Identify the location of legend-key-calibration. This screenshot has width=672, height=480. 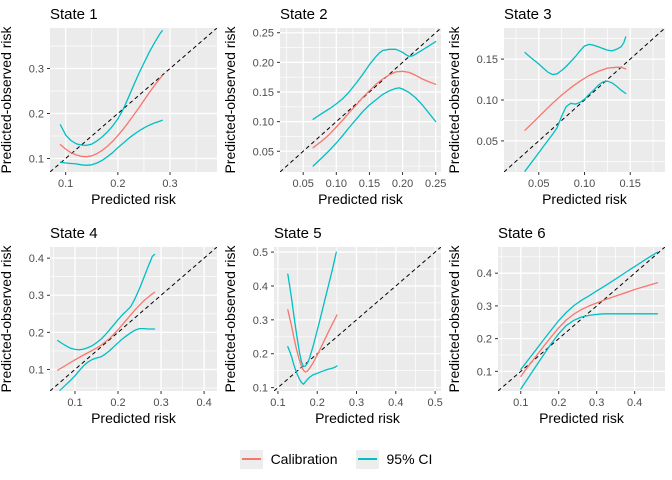
(251, 459).